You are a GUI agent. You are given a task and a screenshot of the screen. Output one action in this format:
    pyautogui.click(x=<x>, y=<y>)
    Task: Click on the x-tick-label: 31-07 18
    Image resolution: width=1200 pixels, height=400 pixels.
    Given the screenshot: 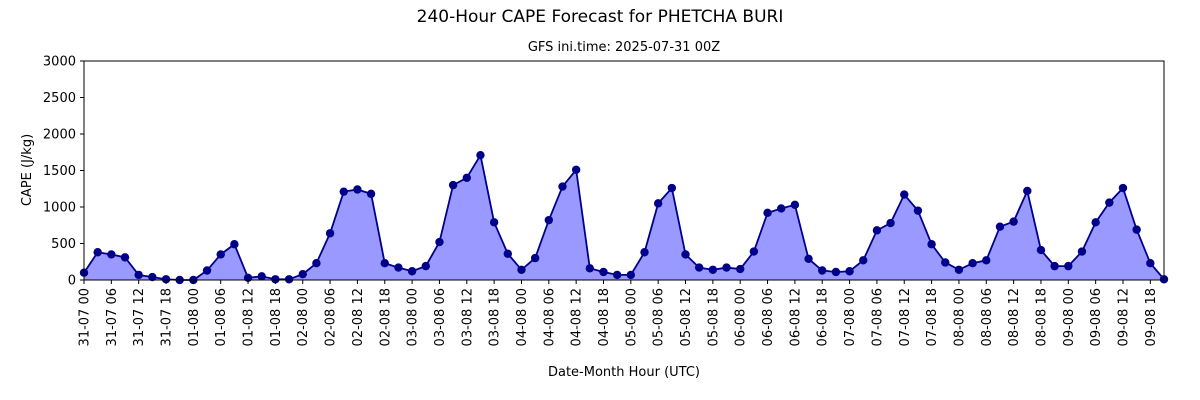 What is the action you would take?
    pyautogui.click(x=167, y=317)
    